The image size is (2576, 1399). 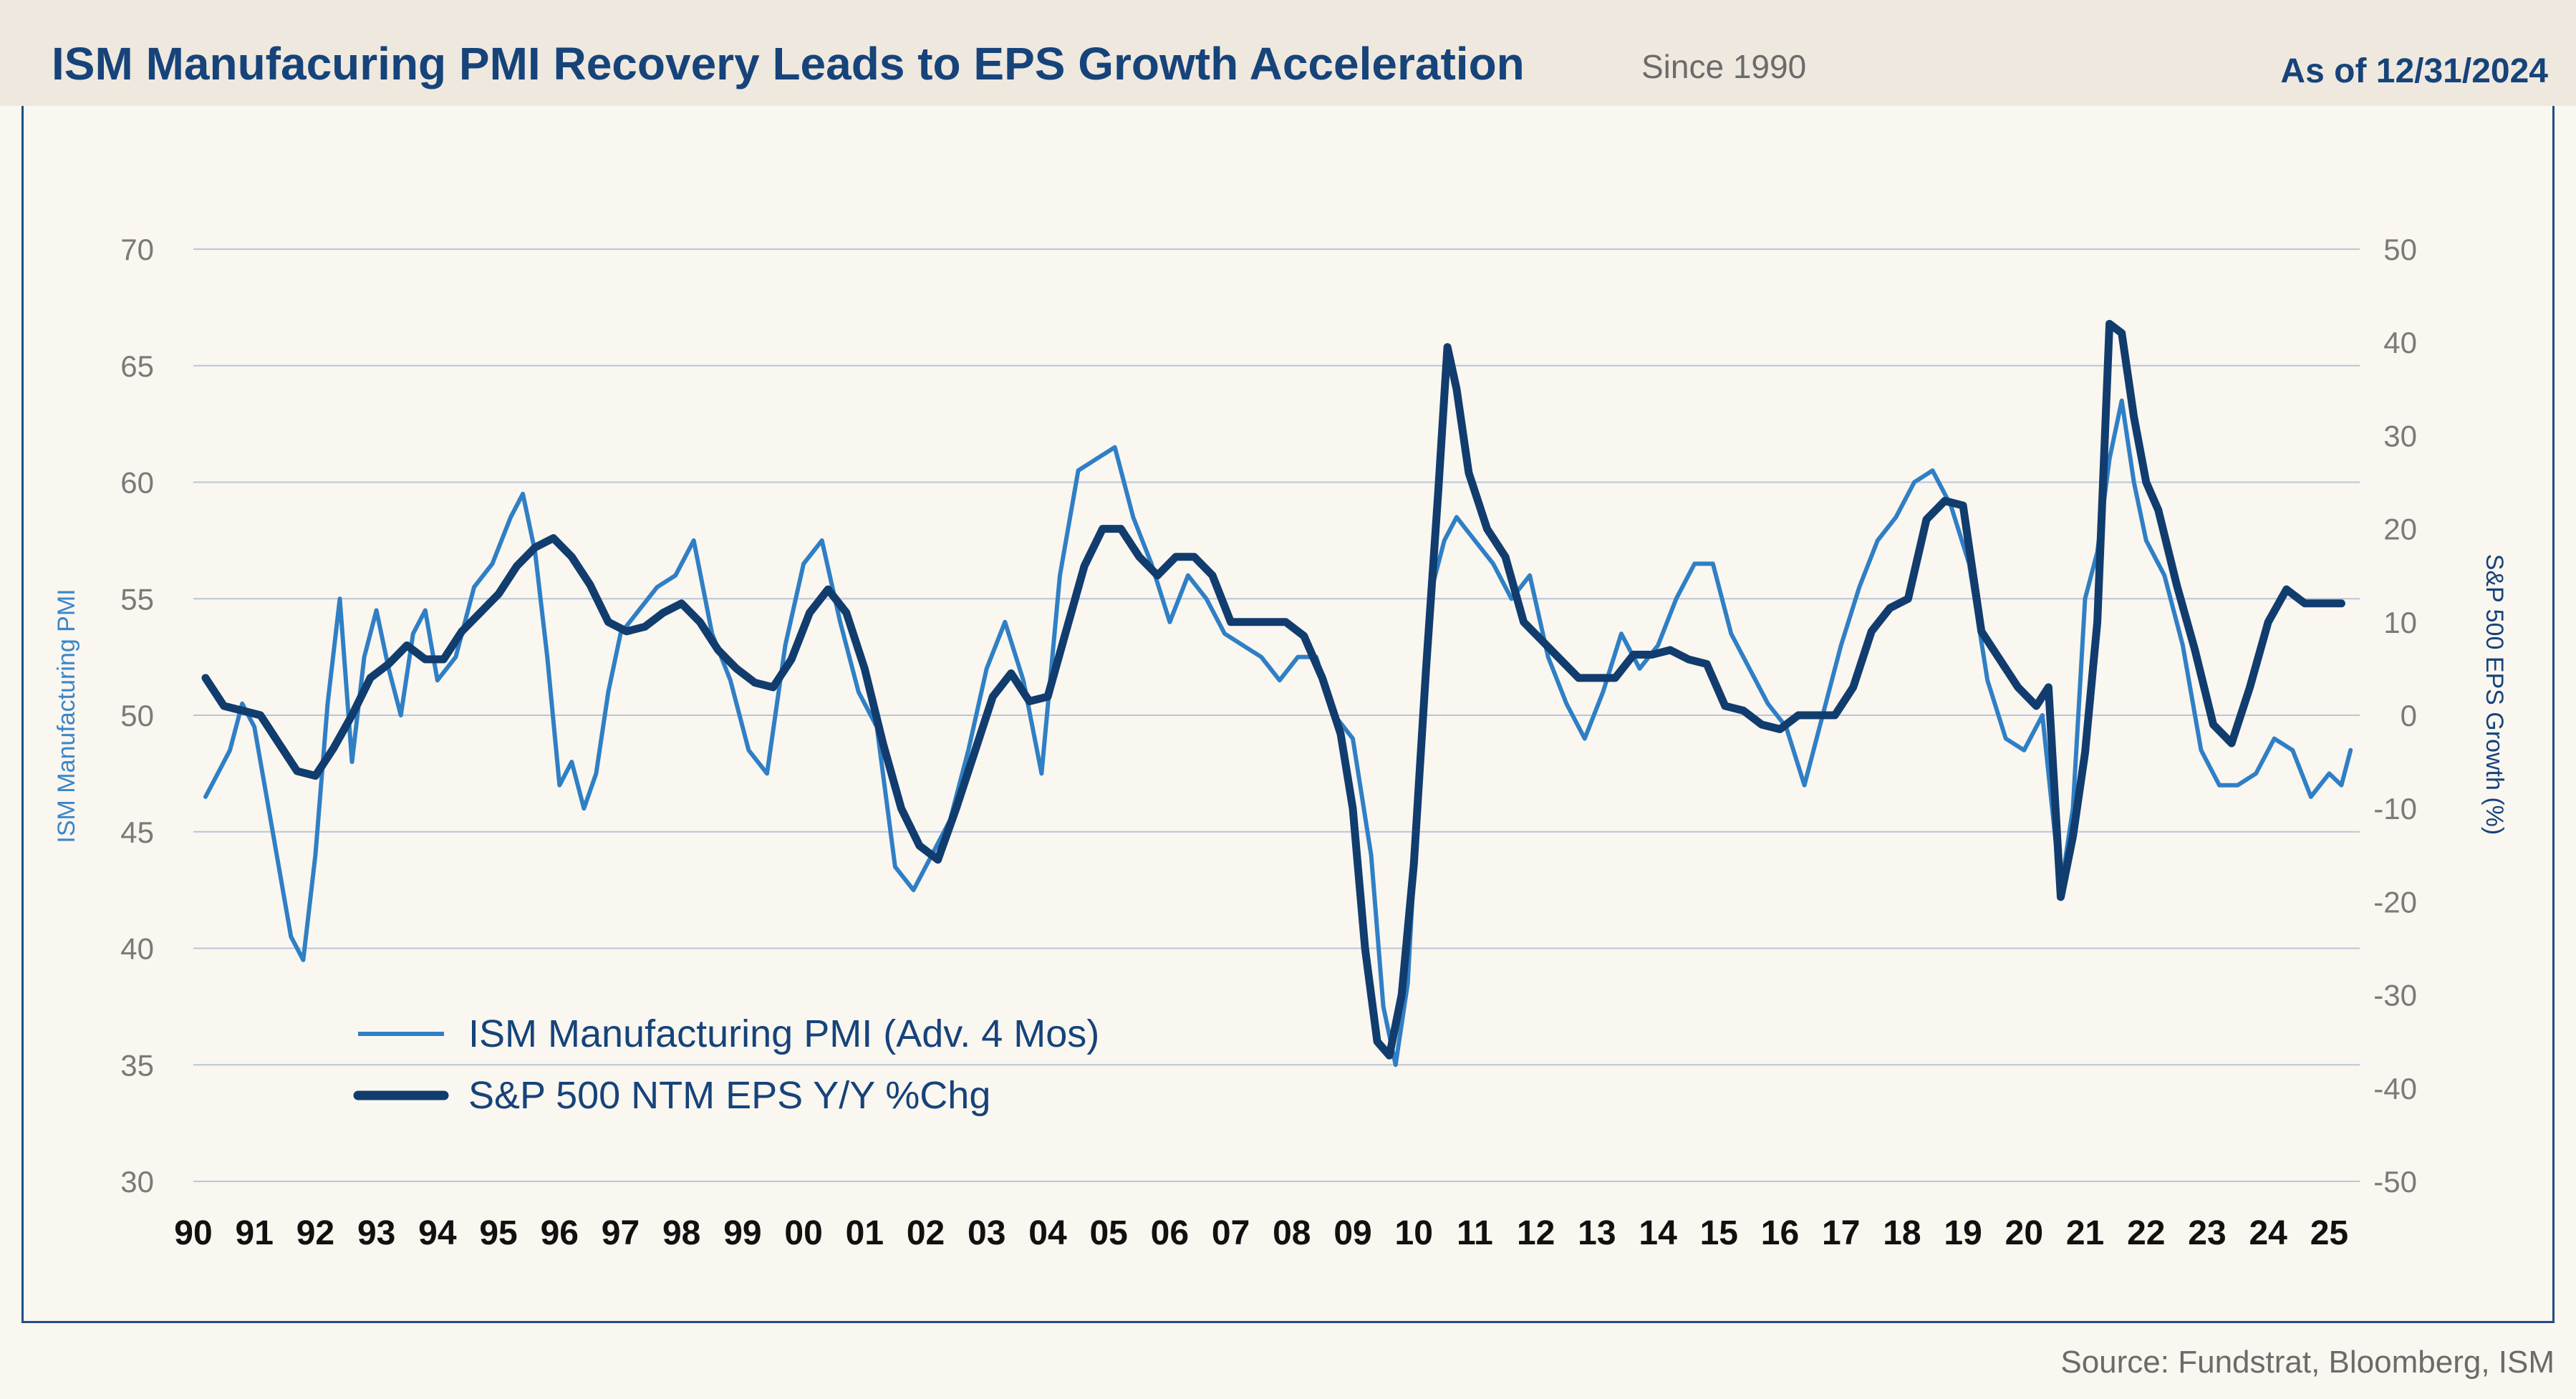 What do you see at coordinates (1597, 1233) in the screenshot?
I see `x-tick-label: 13` at bounding box center [1597, 1233].